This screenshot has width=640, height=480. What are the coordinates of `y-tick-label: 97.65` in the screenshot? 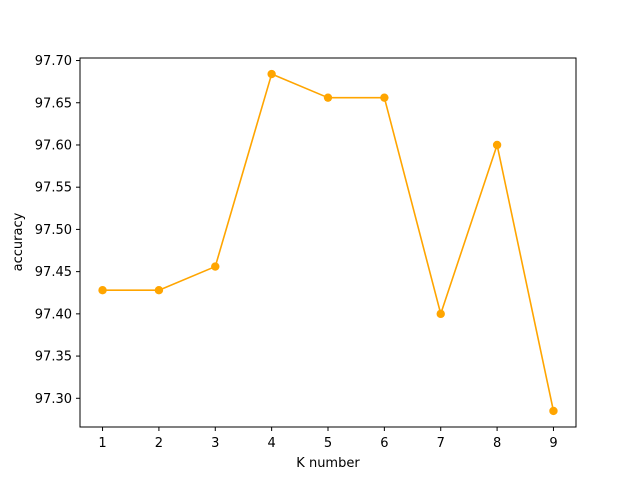 It's located at (53, 103).